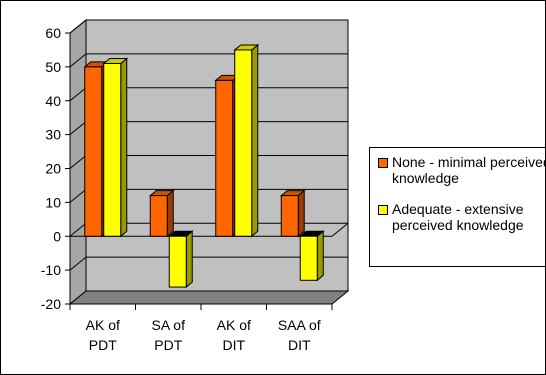  Describe the element at coordinates (53, 135) in the screenshot. I see `y-tick-label: 30` at that location.